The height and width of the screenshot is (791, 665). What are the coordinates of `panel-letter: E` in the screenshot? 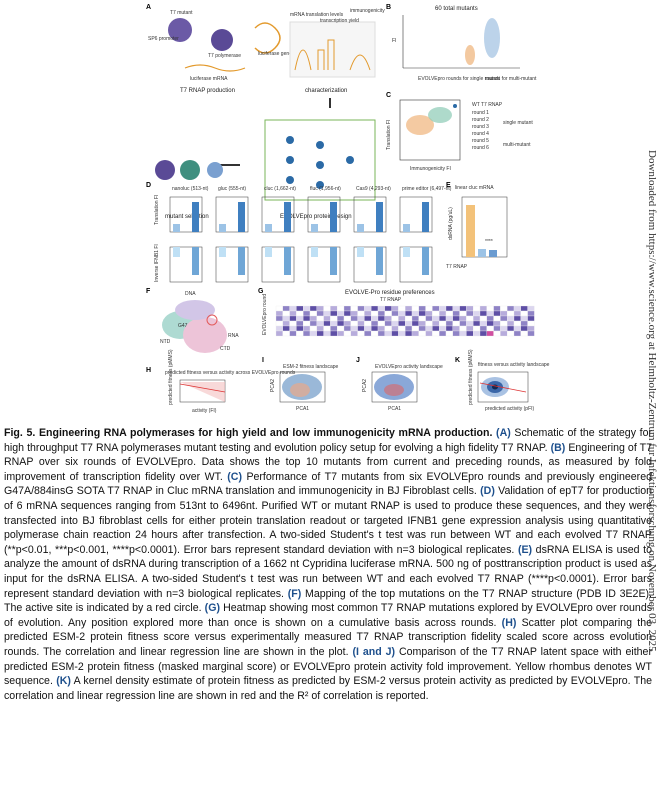 It's located at (448, 185).